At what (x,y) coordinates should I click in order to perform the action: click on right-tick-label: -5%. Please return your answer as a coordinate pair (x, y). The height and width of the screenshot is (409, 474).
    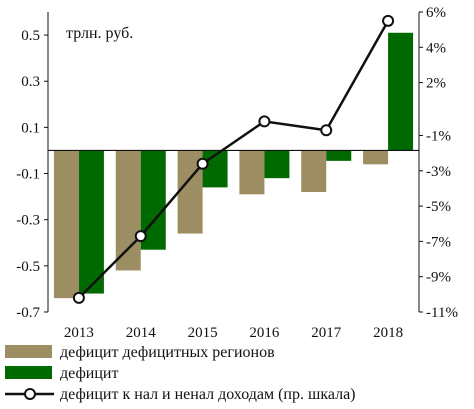
    Looking at the image, I should click on (438, 207).